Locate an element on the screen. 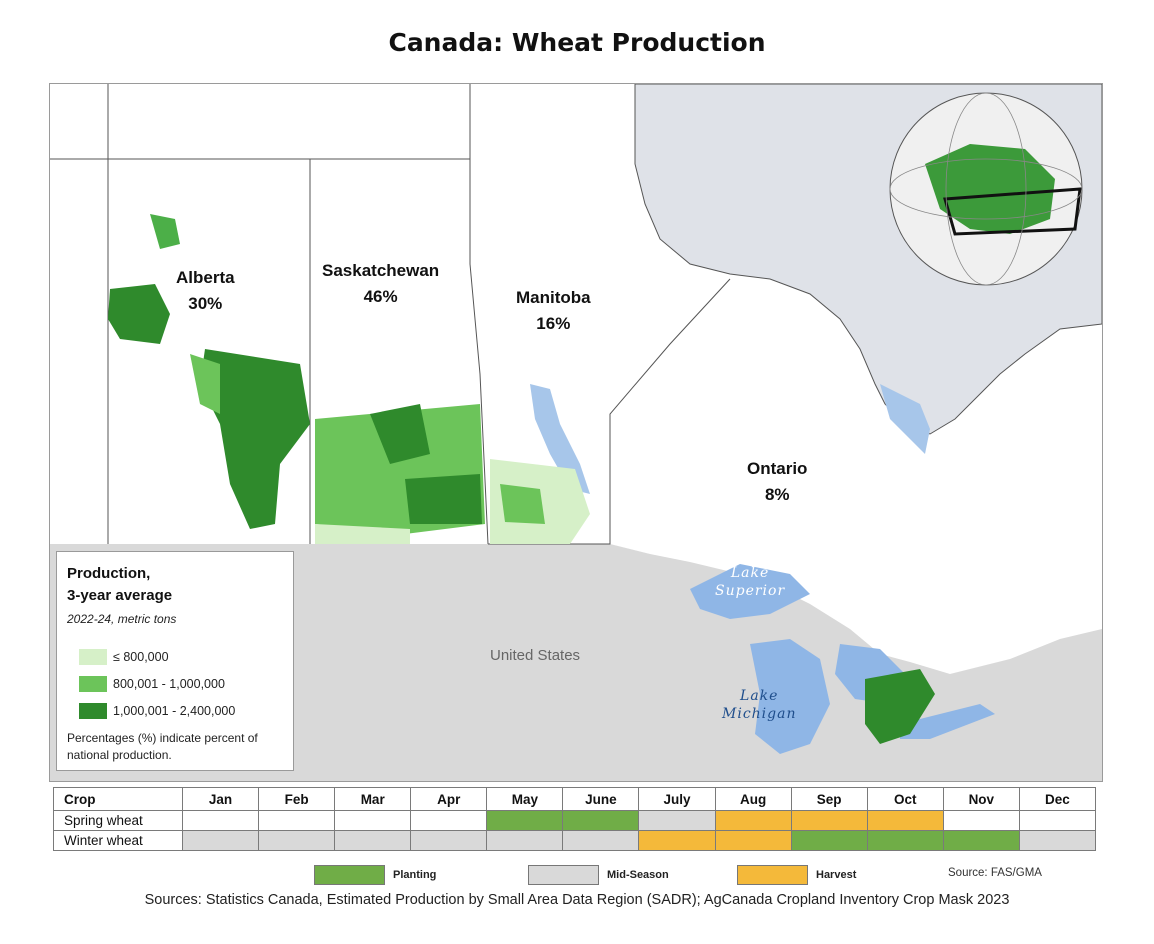  ontario-wheat is located at coordinates (900, 706).